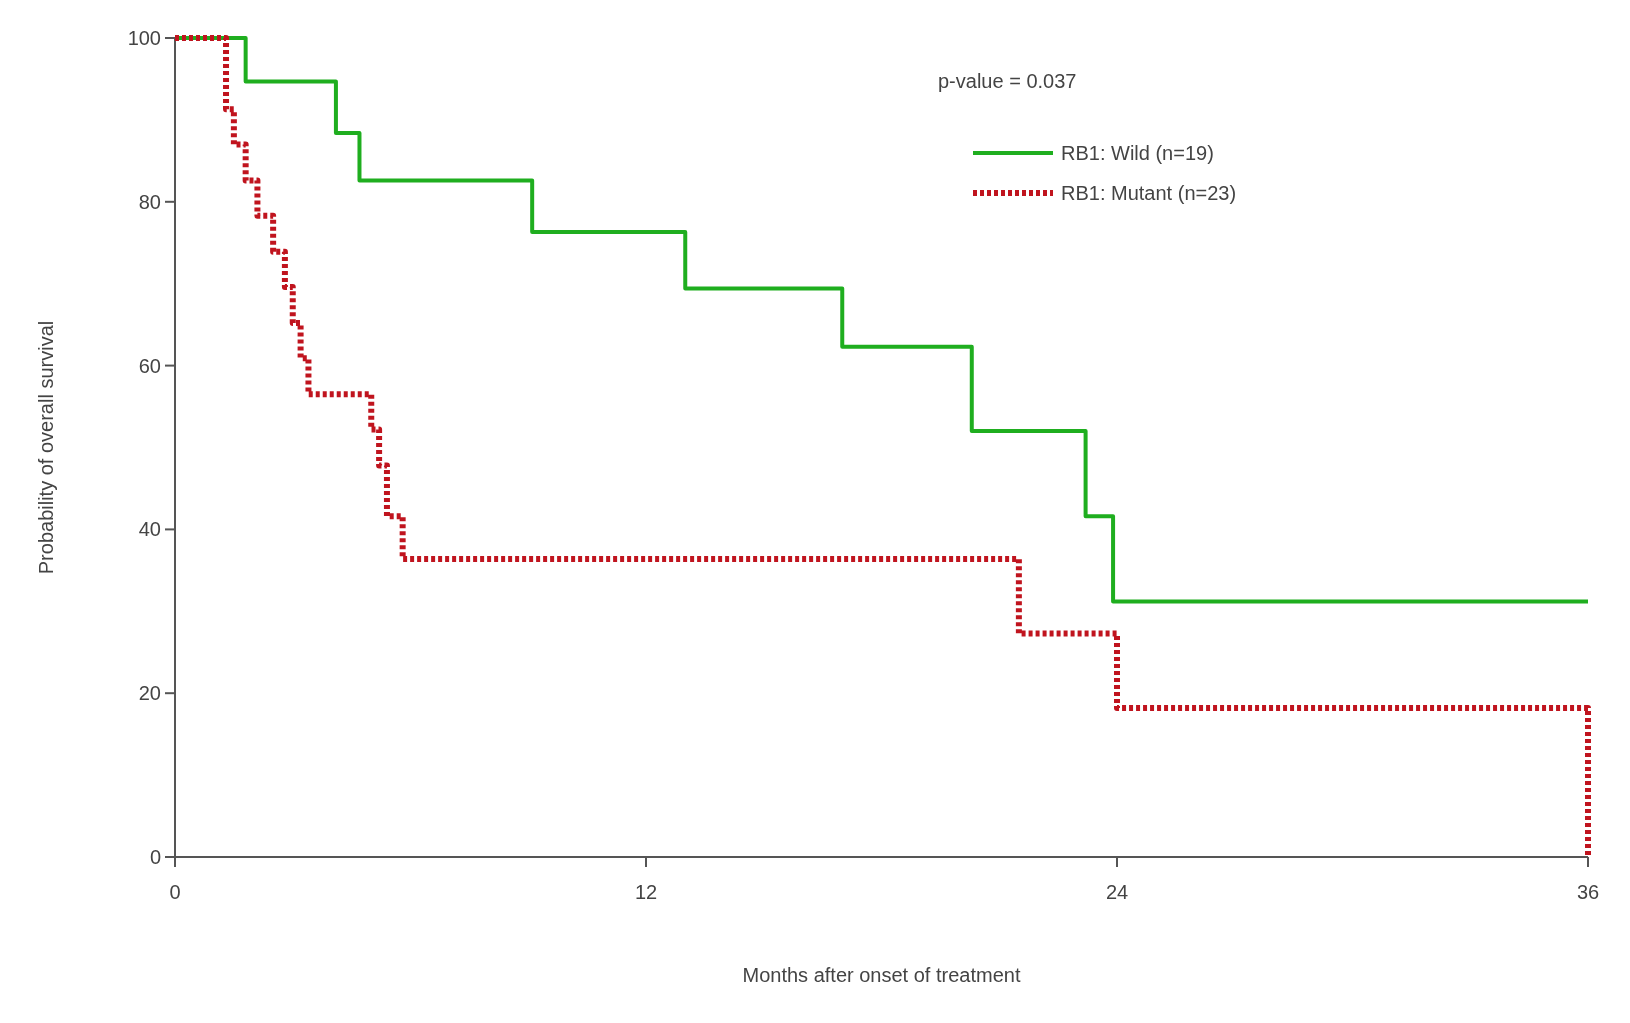 The height and width of the screenshot is (1023, 1630). I want to click on y-tick-label: 0, so click(155, 857).